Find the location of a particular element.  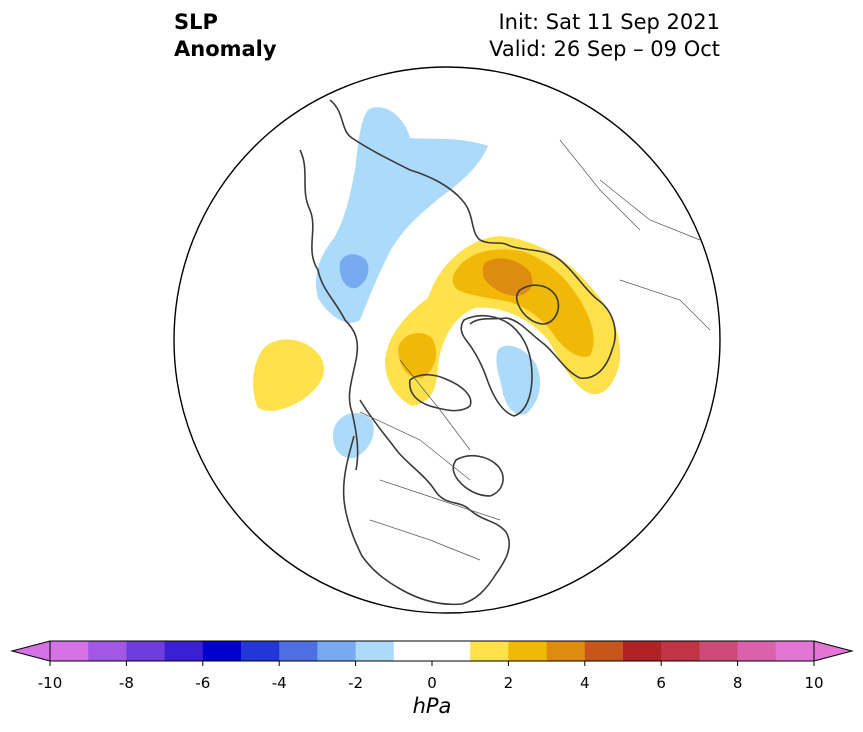

canadian-archipelago is located at coordinates (440, 392).